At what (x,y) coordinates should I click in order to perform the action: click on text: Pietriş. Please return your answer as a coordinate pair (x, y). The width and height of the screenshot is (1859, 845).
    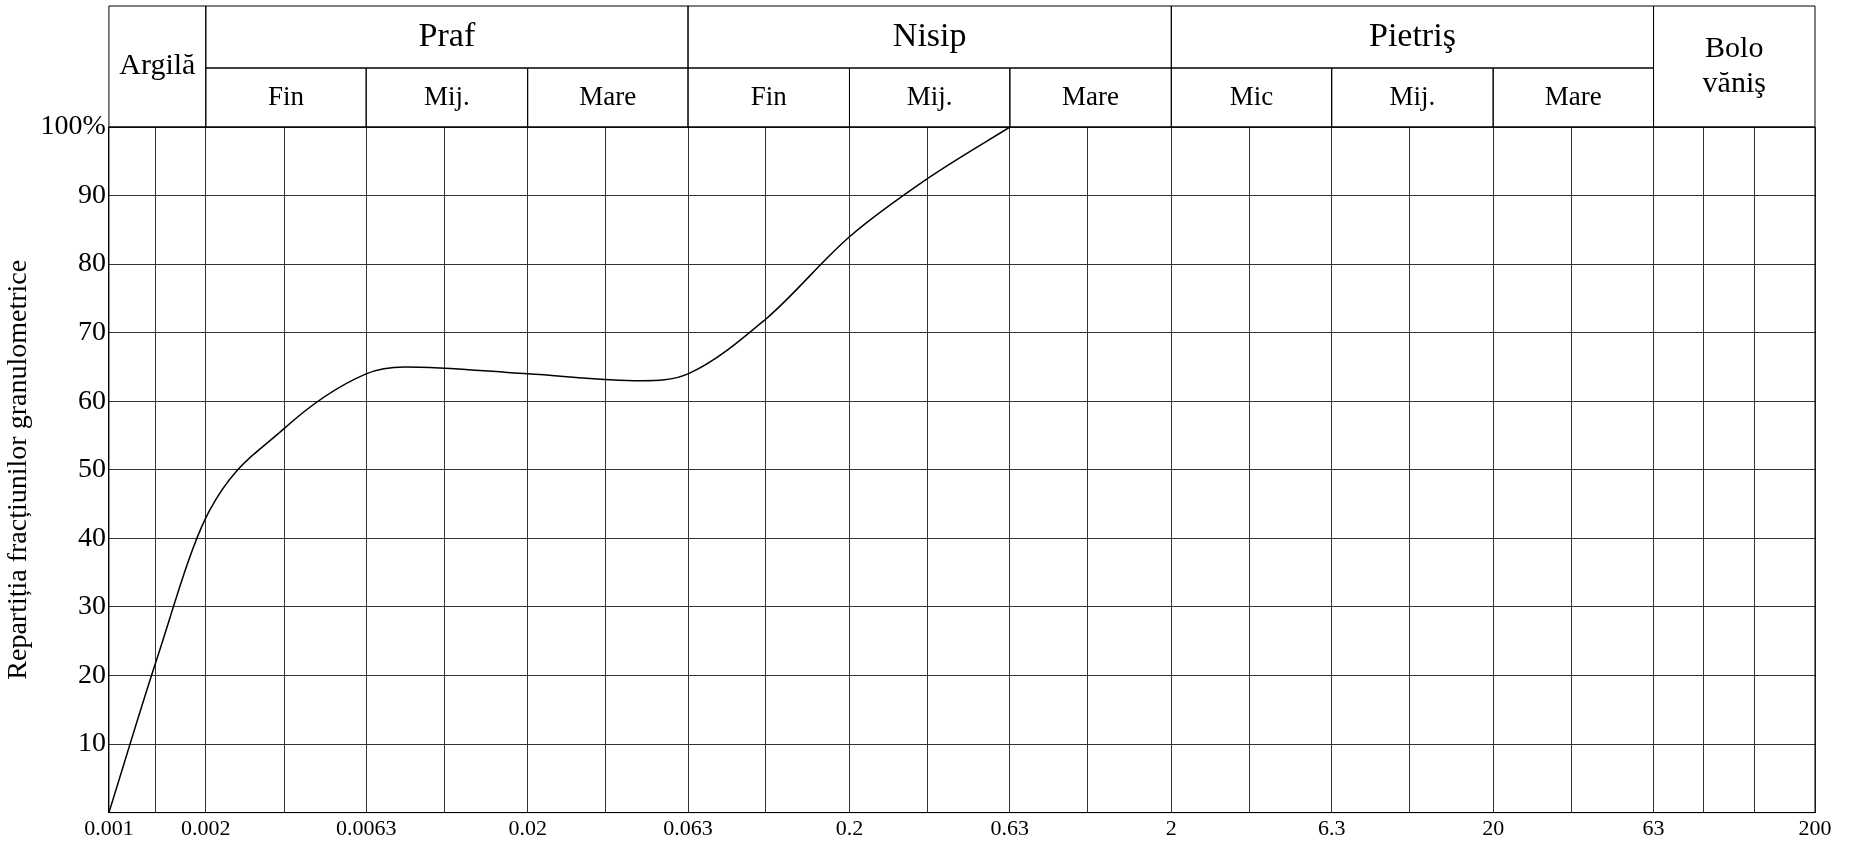
    Looking at the image, I should click on (1412, 34).